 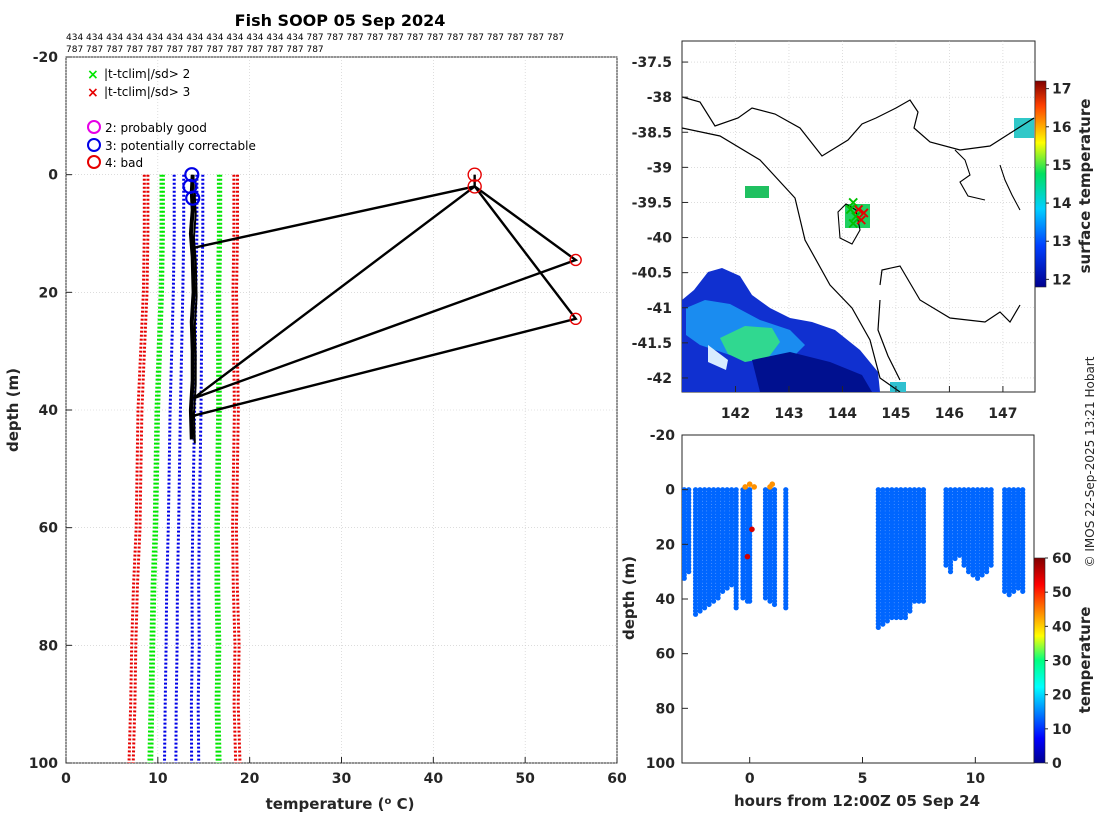 I want to click on legend-flag3-label: |t-tclim|/sd> 3, so click(x=147, y=92).